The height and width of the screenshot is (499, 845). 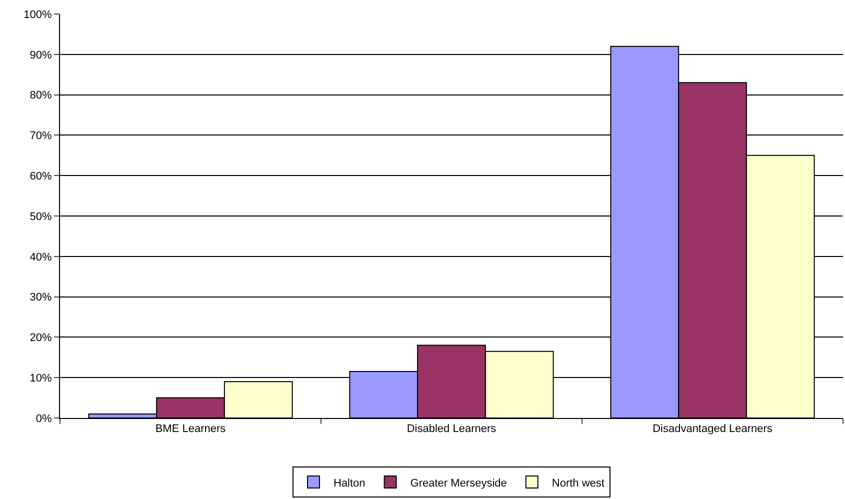 I want to click on y-tick-label: 80%, so click(x=41, y=96).